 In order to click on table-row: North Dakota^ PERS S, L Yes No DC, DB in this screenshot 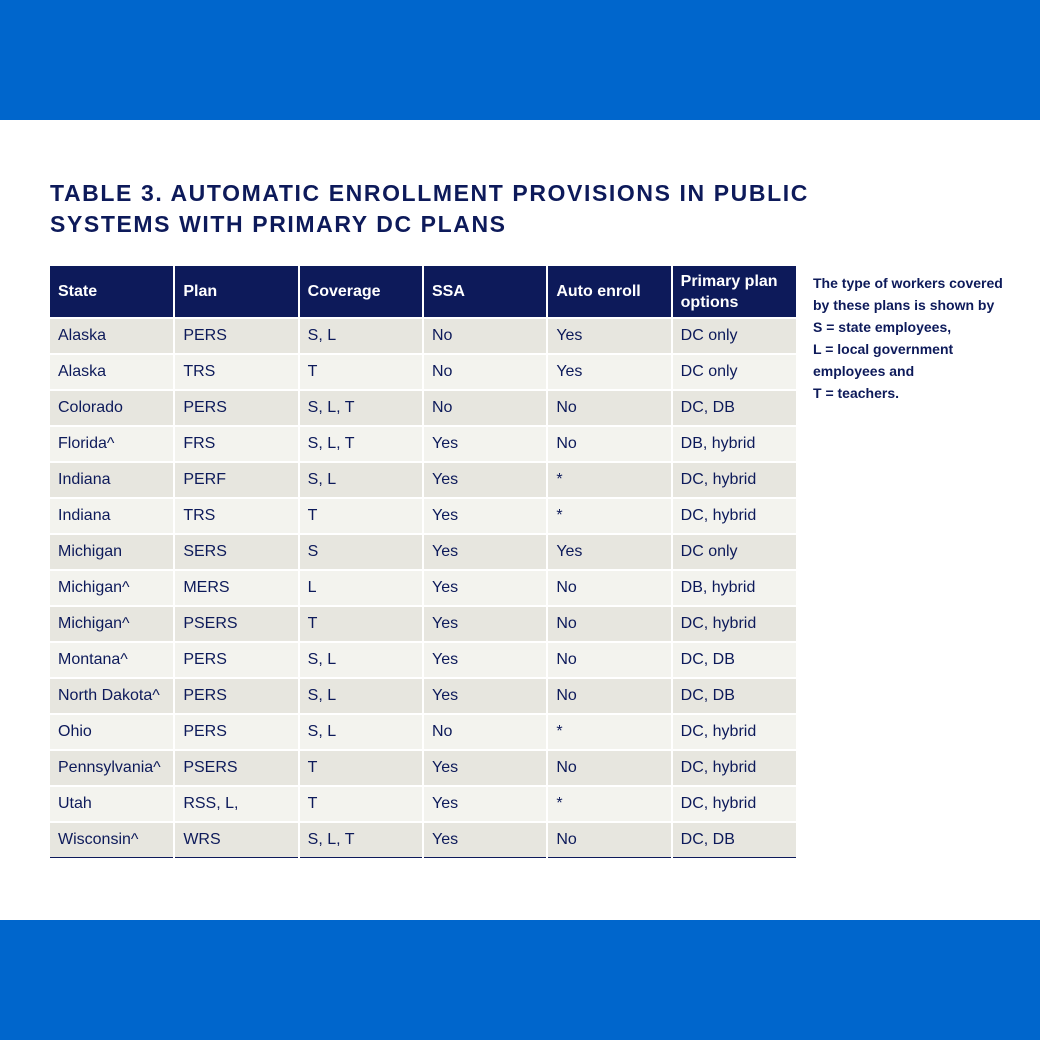, I will do `click(423, 695)`.